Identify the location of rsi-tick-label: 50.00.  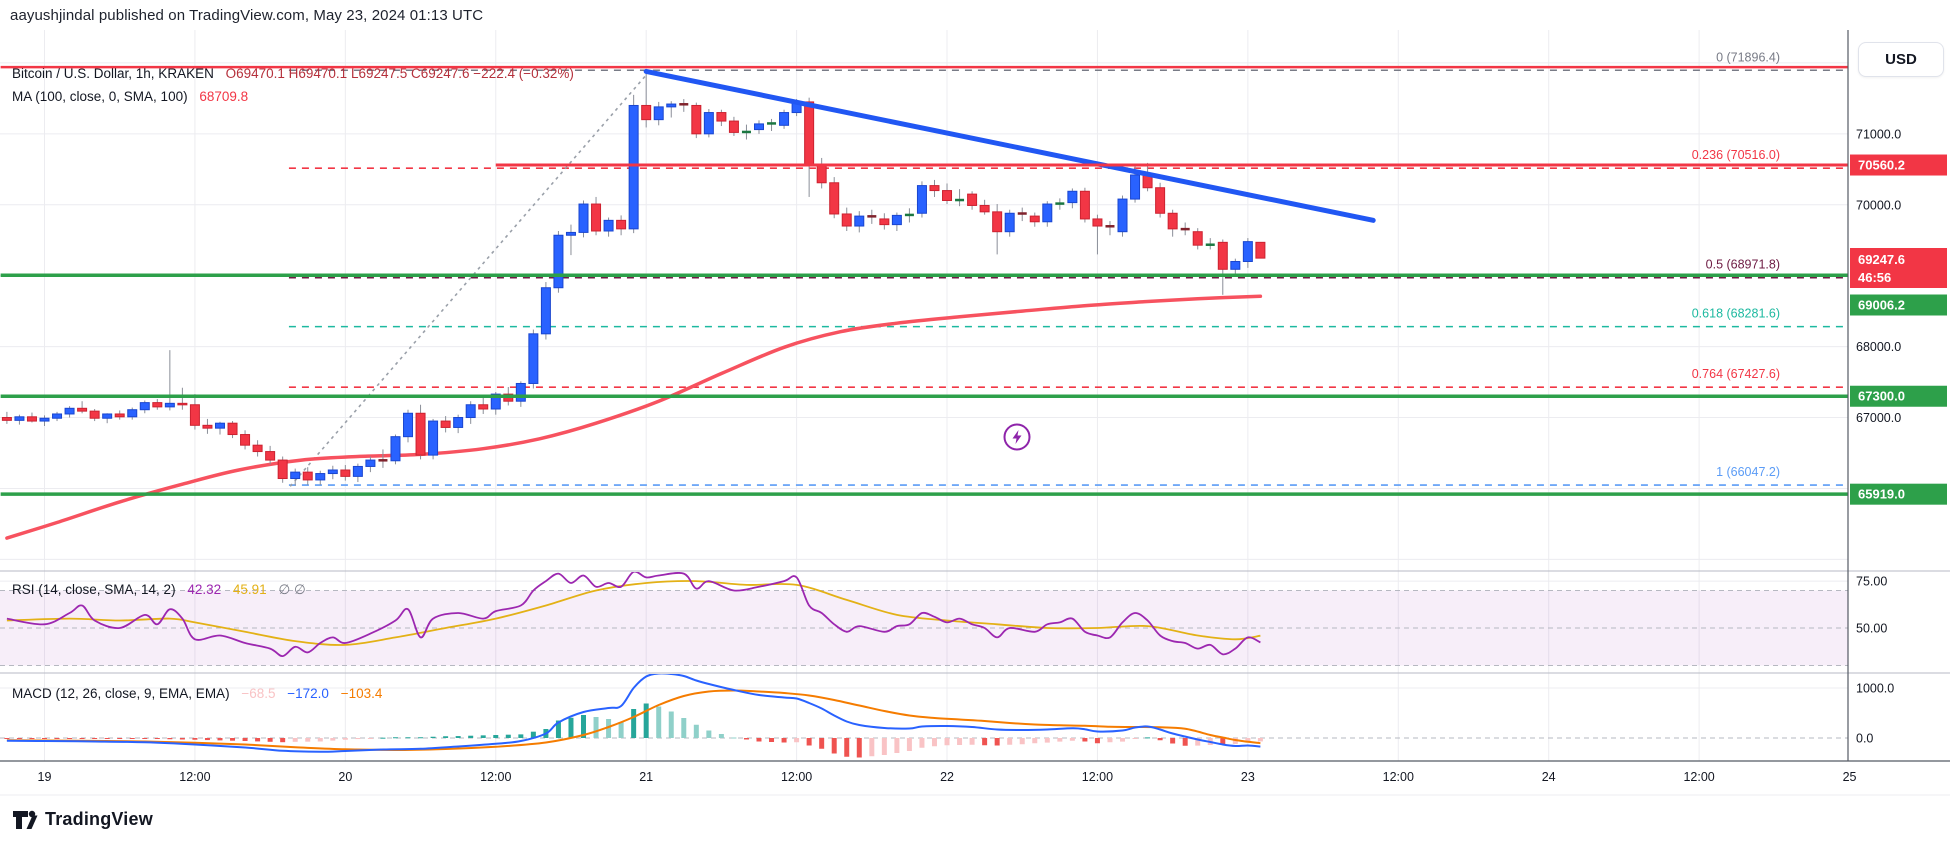
(1871, 629).